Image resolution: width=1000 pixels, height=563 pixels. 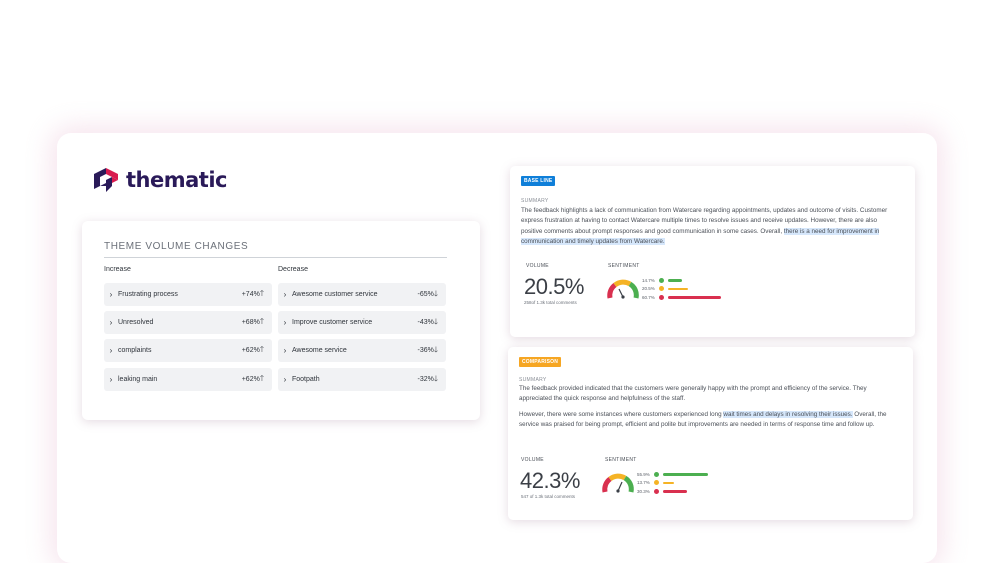 What do you see at coordinates (117, 269) in the screenshot?
I see `increase-header: Increase` at bounding box center [117, 269].